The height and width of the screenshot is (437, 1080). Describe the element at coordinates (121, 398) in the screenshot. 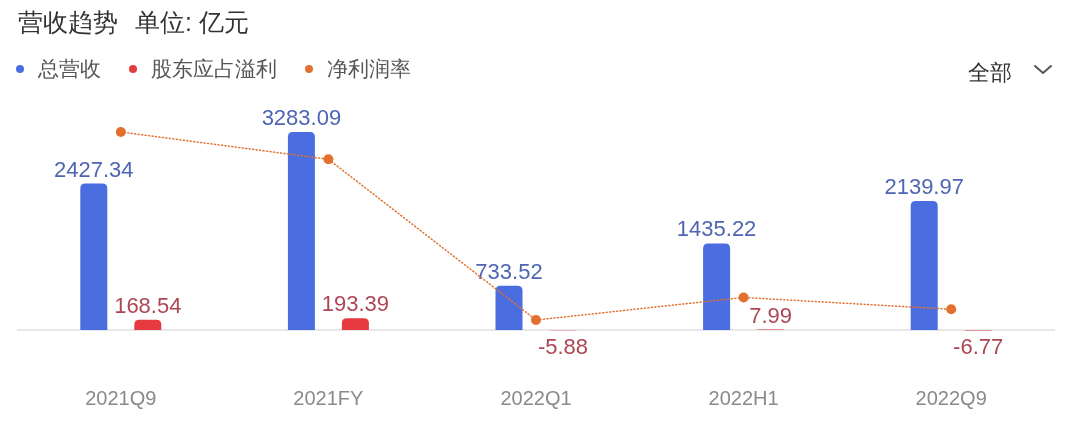

I see `x-tick-label: 2021Q9` at that location.